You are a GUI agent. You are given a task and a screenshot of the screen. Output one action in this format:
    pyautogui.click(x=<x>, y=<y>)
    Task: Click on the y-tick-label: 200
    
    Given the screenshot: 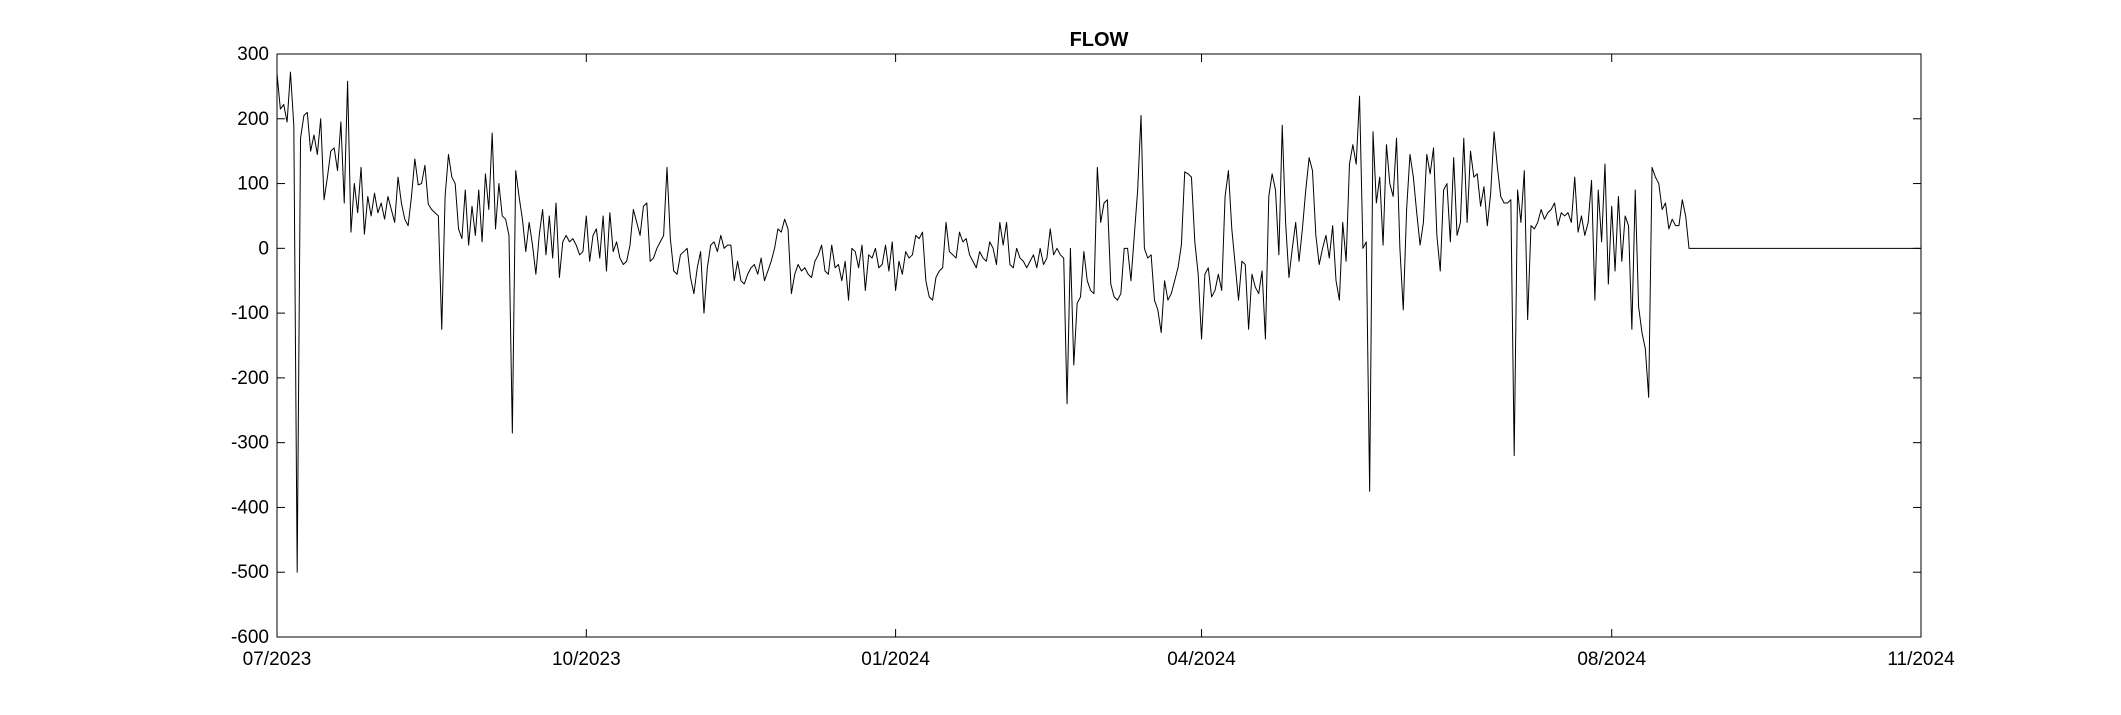 What is the action you would take?
    pyautogui.click(x=253, y=119)
    